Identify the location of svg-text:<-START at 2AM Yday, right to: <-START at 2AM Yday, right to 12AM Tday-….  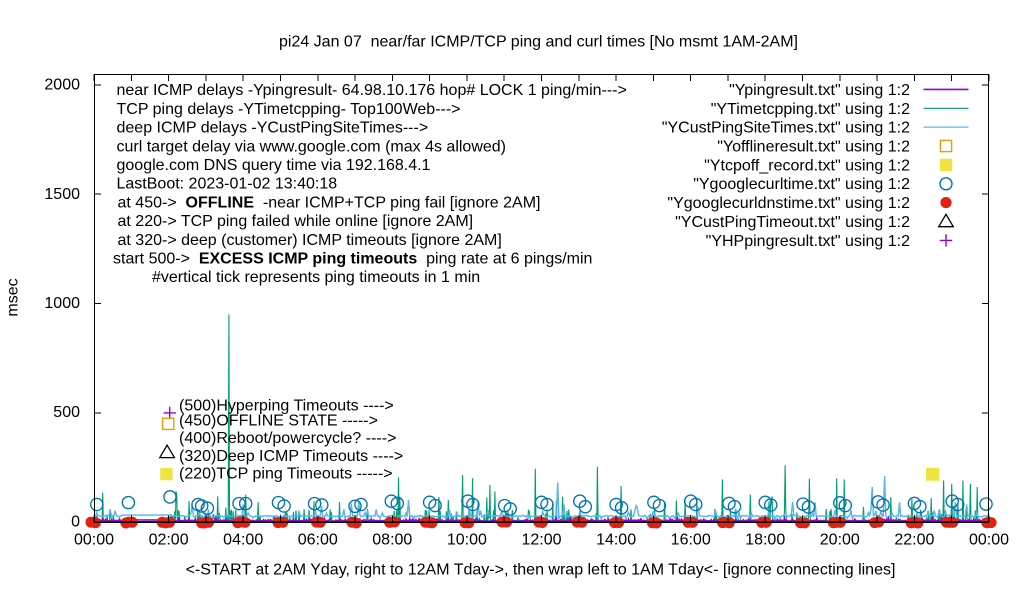
(541, 570).